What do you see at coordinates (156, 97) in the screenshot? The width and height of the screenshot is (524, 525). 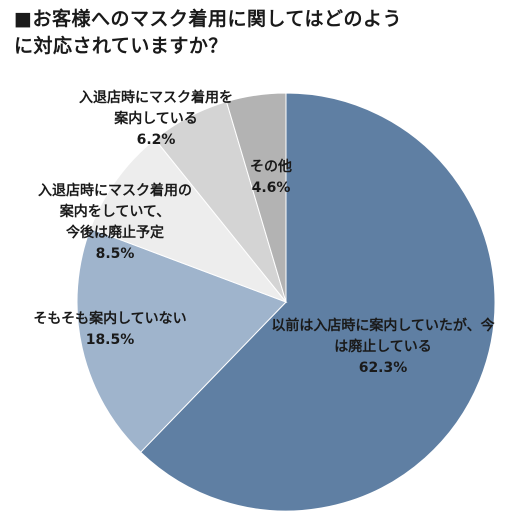 I see `slice-category-label-3-0: 入退店時にマスク着用を` at bounding box center [156, 97].